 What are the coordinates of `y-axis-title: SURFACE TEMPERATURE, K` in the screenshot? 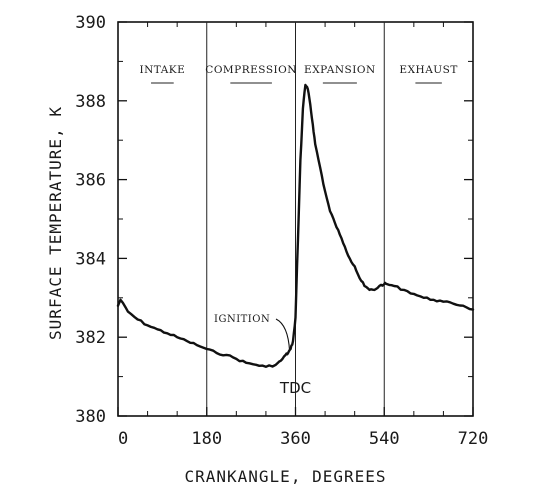 It's located at (55, 223).